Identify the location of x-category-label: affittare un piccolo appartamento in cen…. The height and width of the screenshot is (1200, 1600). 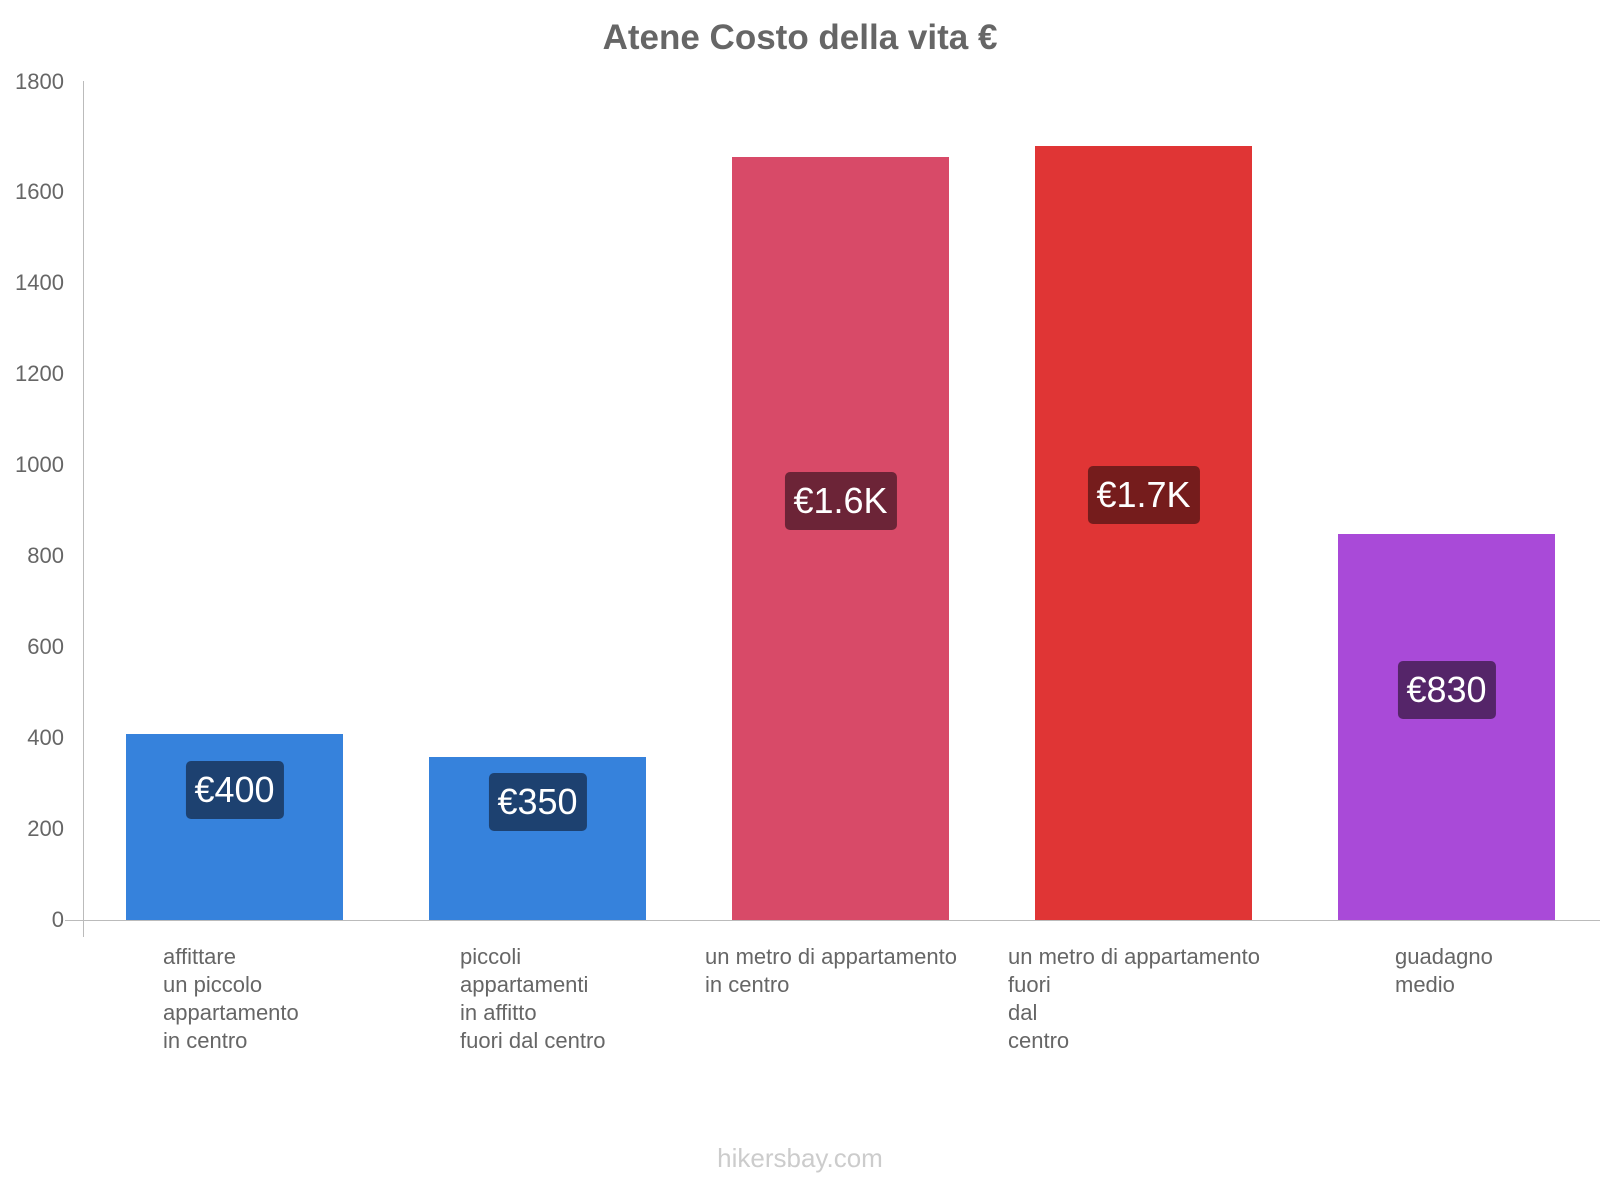
(231, 998).